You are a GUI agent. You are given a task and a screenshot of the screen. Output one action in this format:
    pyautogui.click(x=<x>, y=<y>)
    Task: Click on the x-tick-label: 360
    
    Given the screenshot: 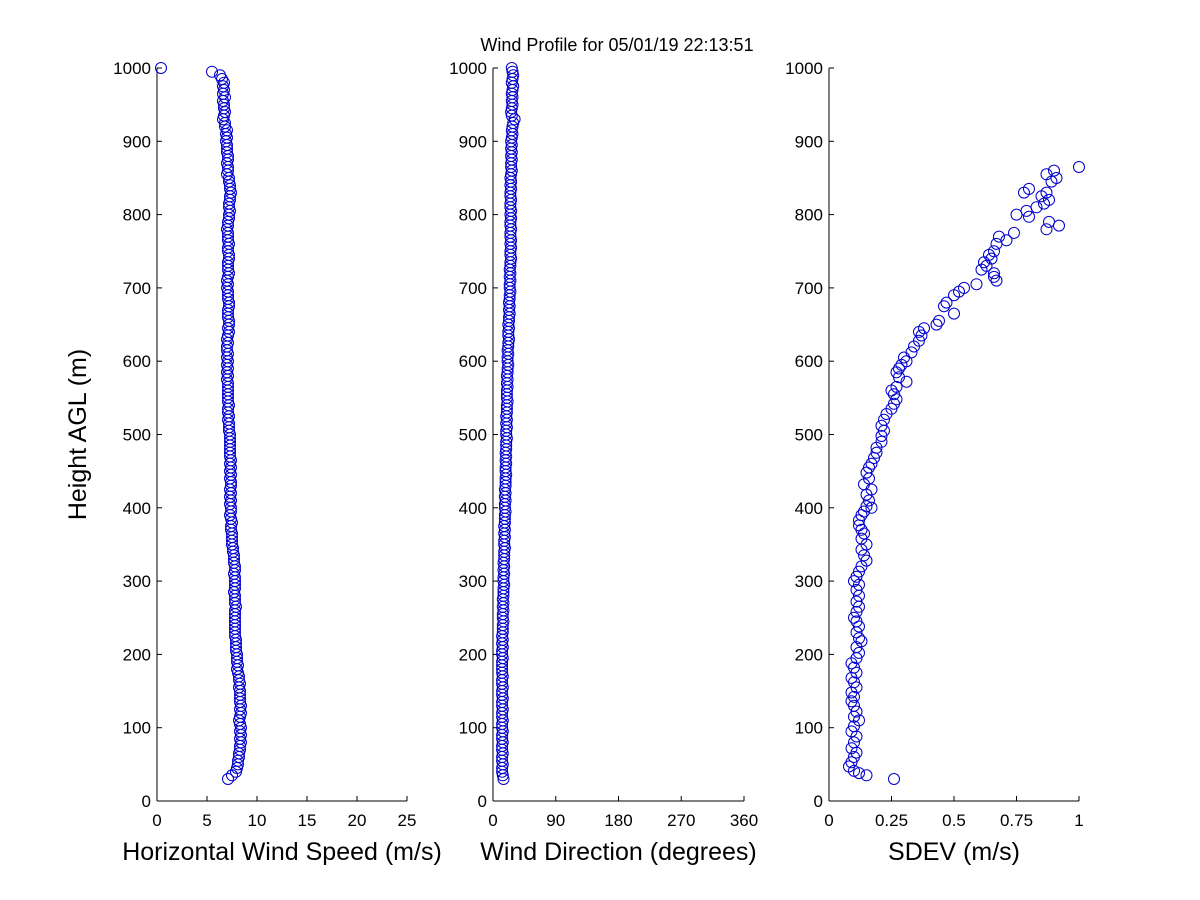 What is the action you would take?
    pyautogui.click(x=744, y=820)
    